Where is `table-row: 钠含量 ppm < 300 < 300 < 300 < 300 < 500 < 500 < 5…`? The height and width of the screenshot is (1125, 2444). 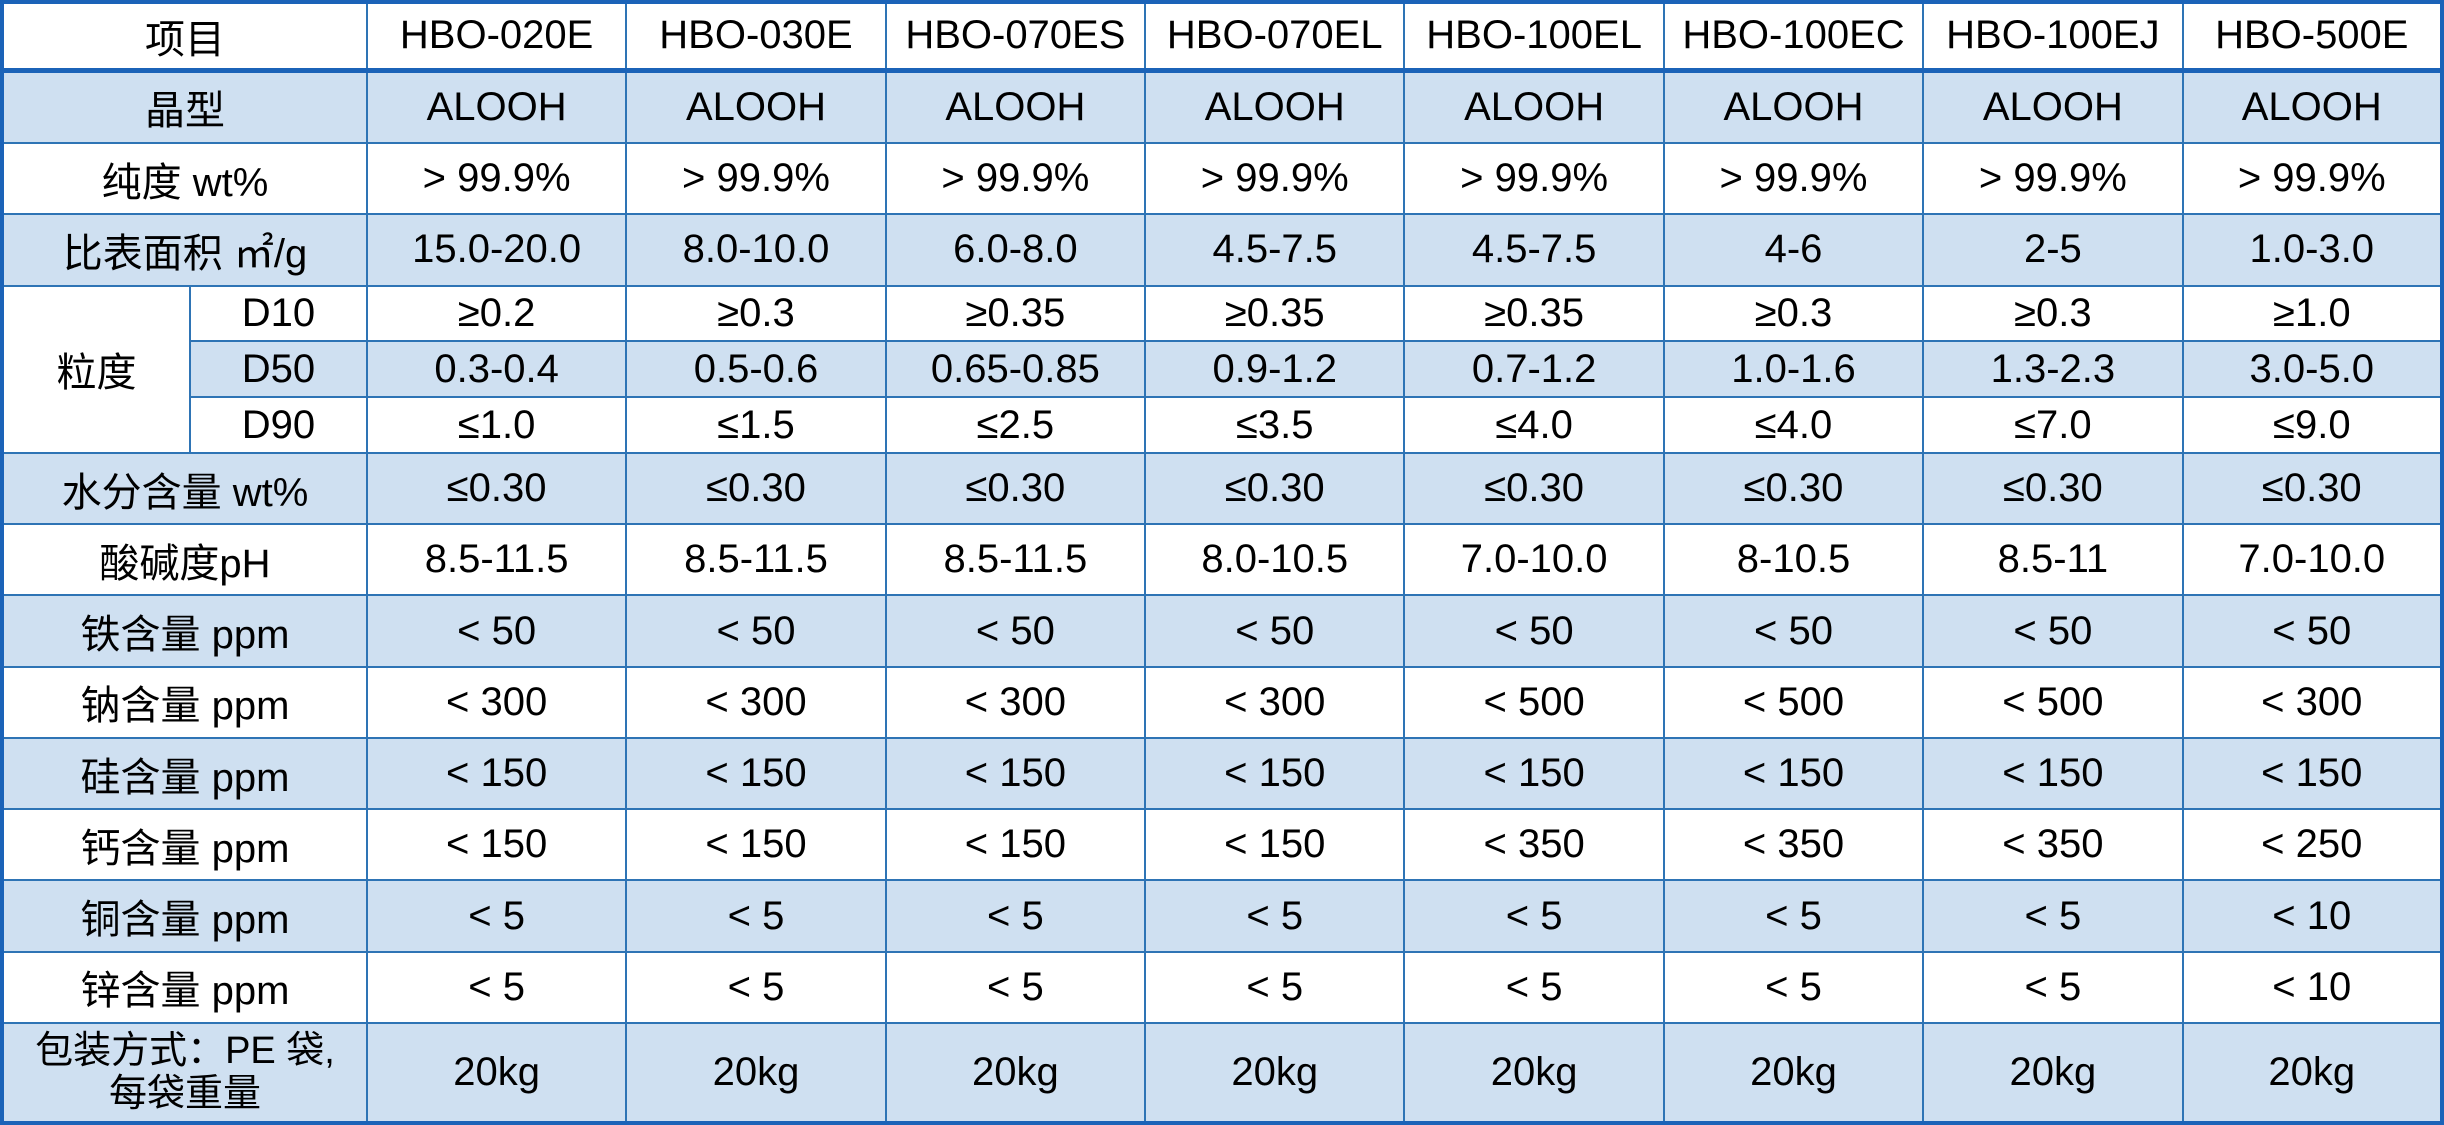
table-row: 钠含量 ppm < 300 < 300 < 300 < 300 < 500 < 500 < 5… is located at coordinates (1222, 702).